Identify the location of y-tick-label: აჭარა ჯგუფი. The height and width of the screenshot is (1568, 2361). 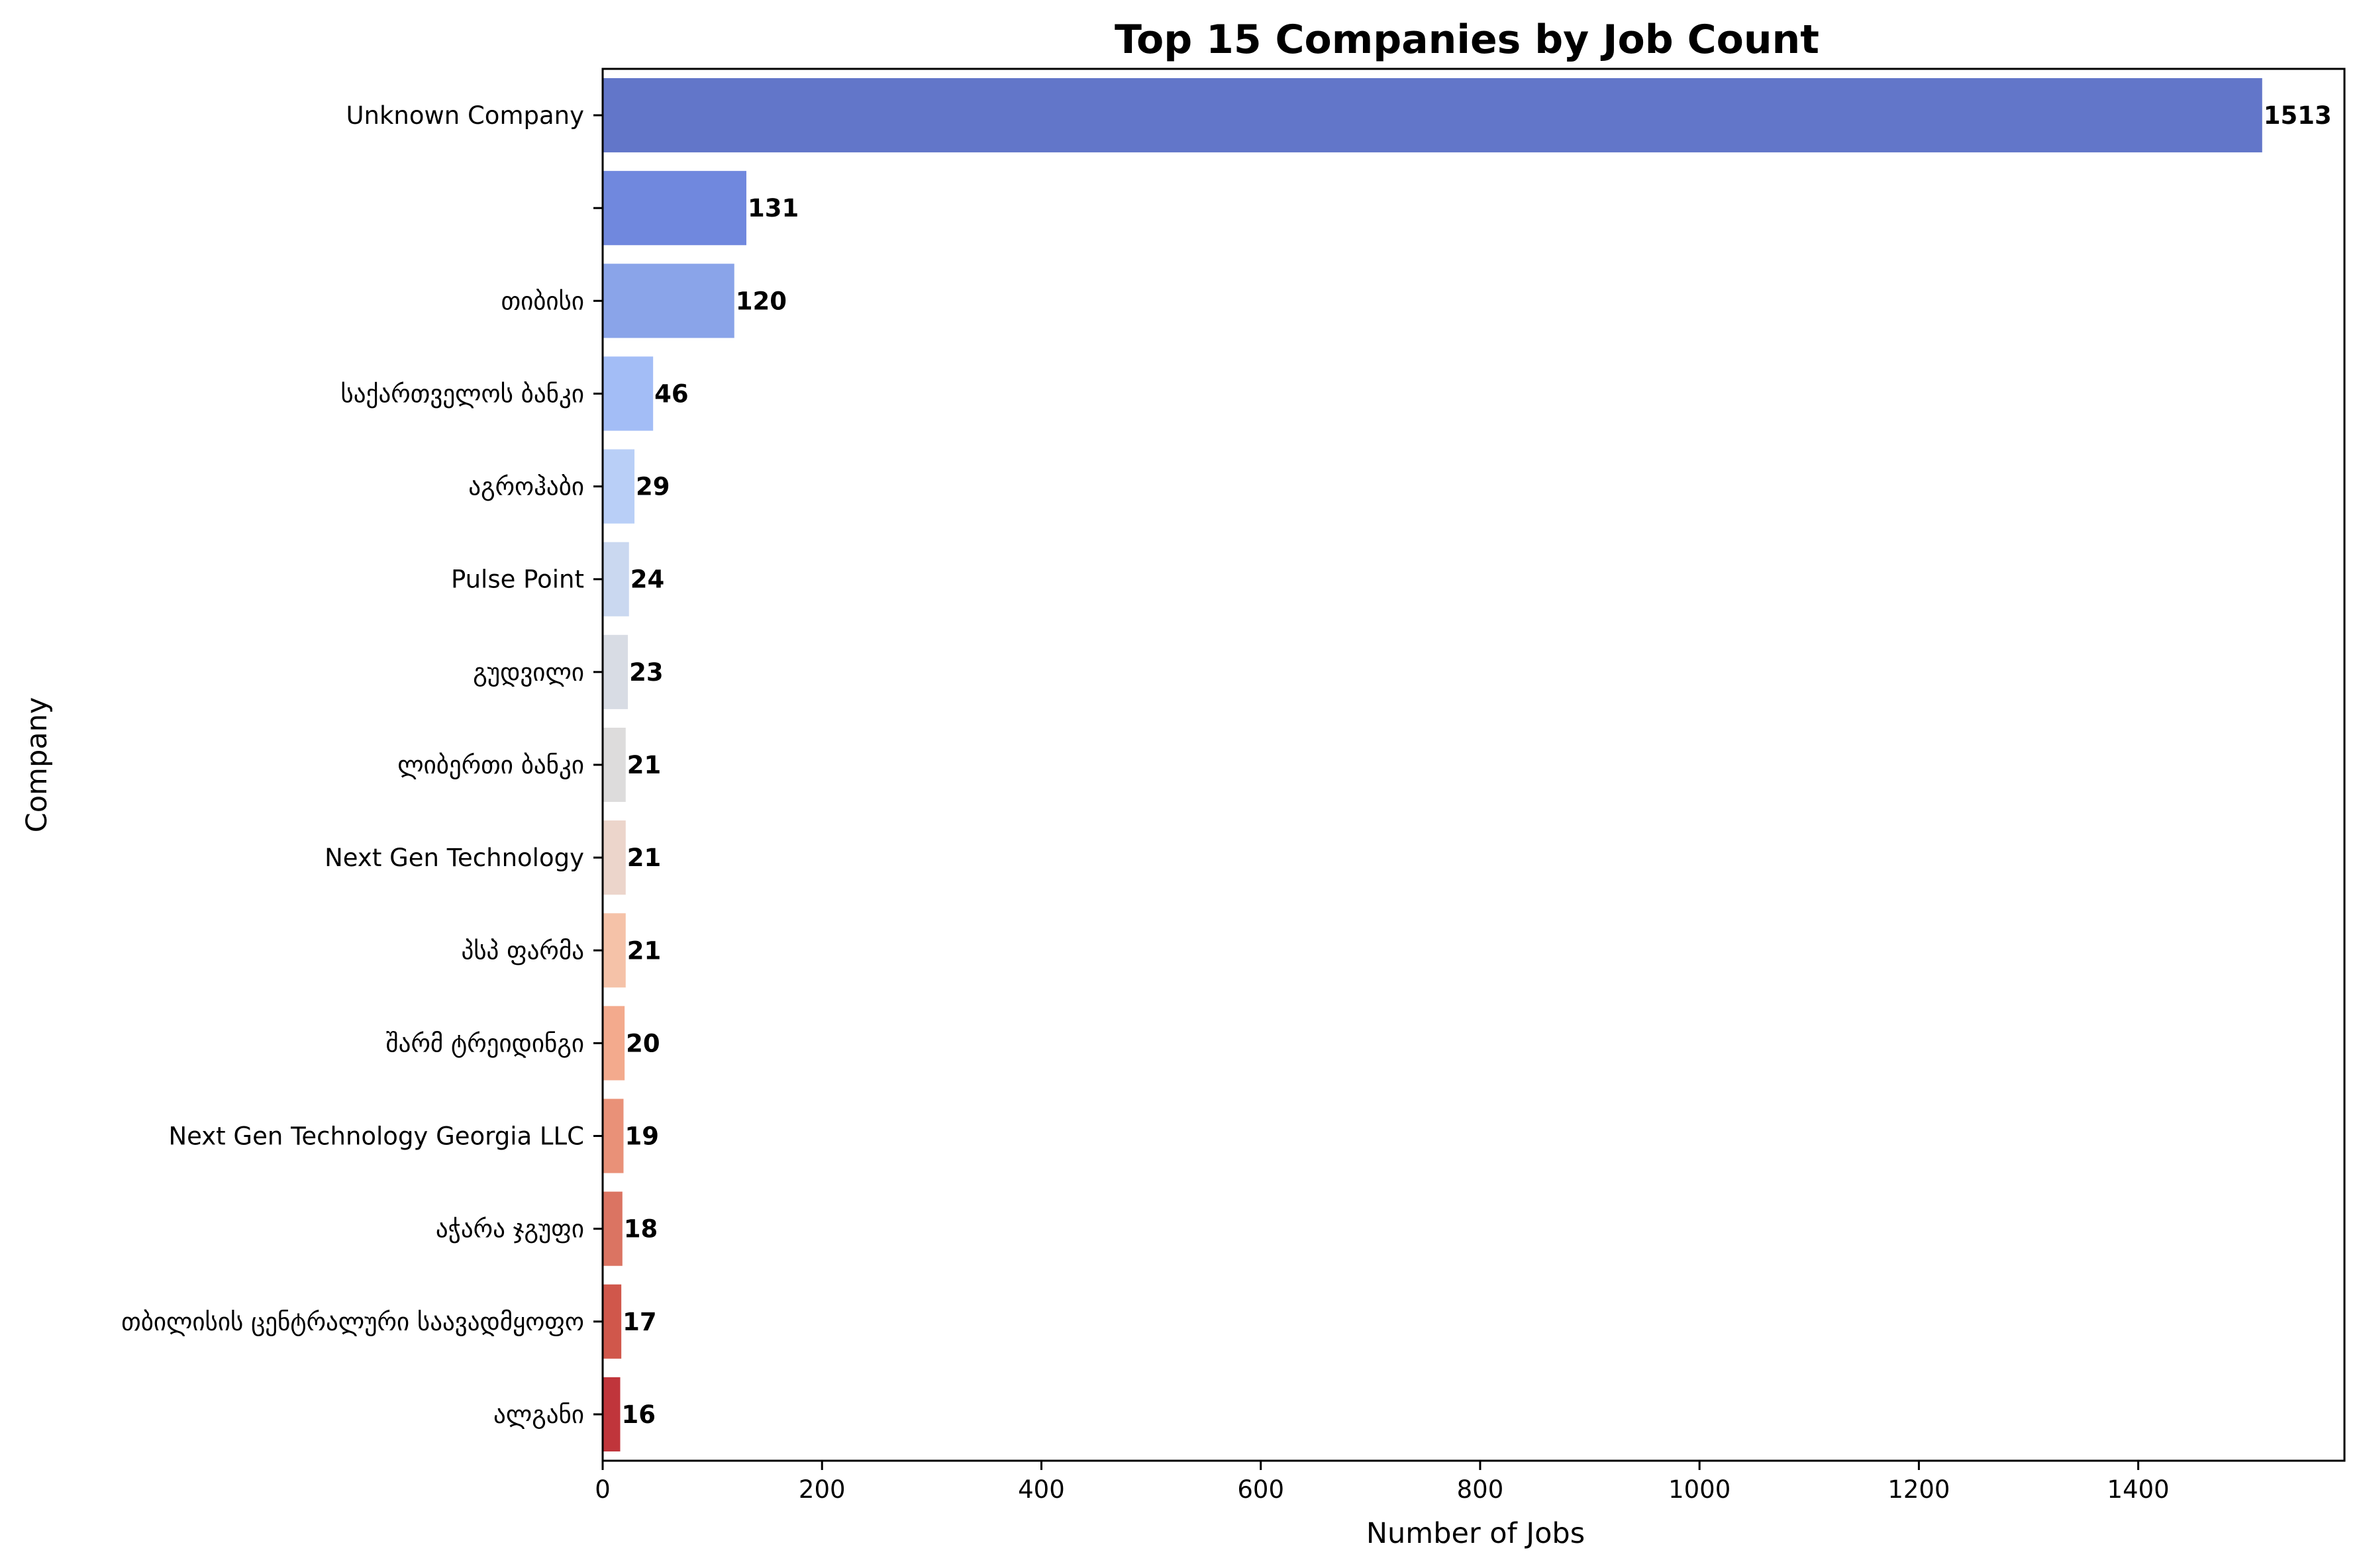
(510, 1229).